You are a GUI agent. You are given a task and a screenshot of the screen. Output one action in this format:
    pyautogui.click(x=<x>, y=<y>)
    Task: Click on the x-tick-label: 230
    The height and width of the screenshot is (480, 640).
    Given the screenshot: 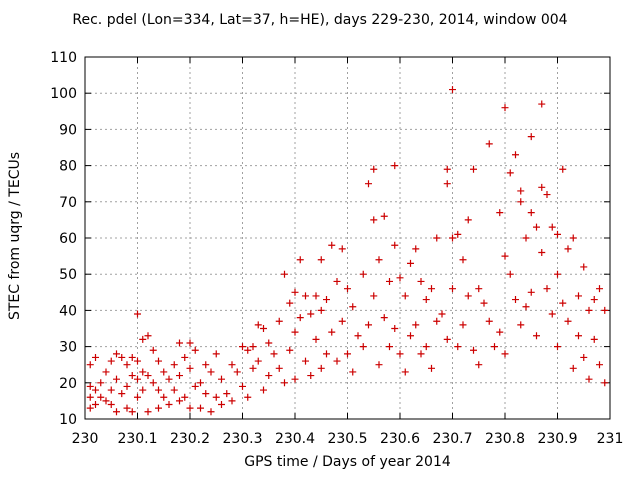 What is the action you would take?
    pyautogui.click(x=85, y=439)
    